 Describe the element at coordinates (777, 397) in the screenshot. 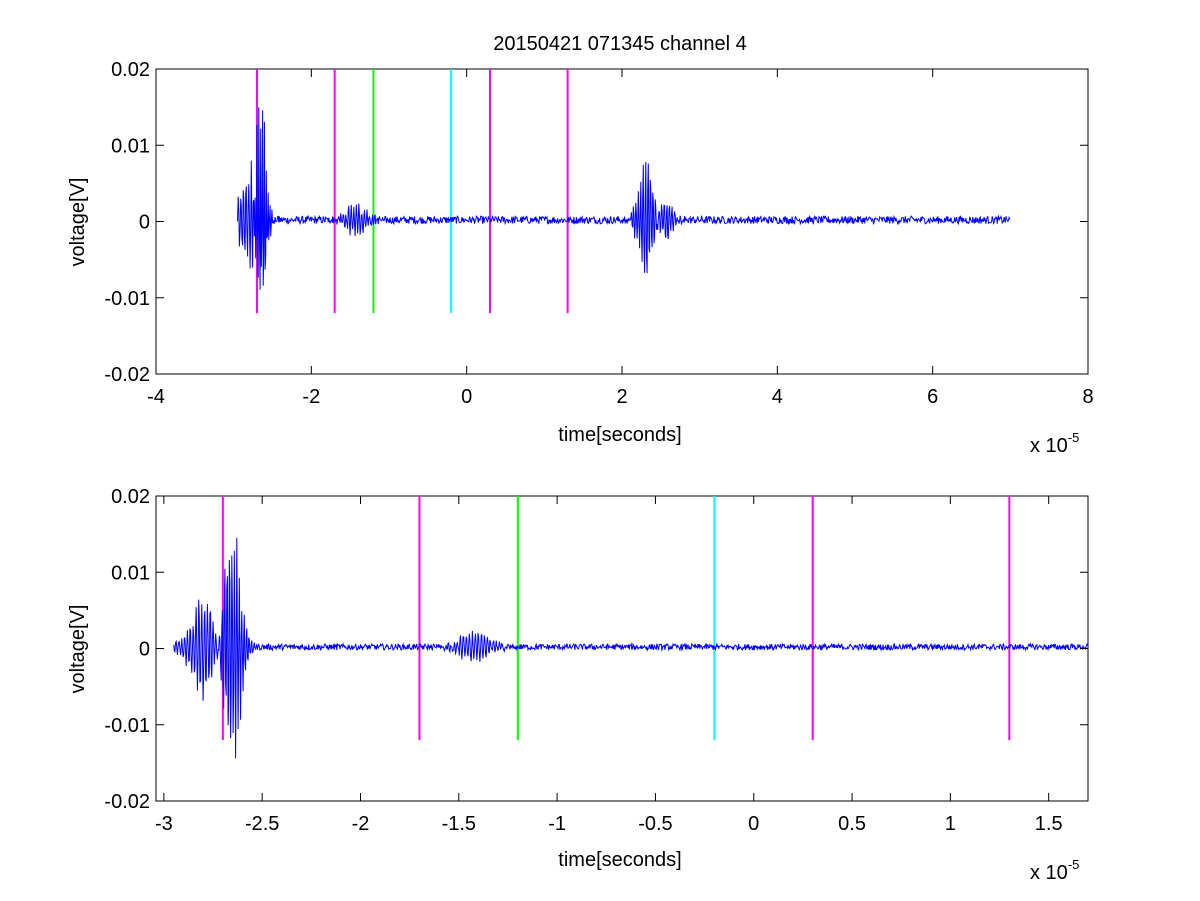

I see `top-plot-xtick-label: 4` at that location.